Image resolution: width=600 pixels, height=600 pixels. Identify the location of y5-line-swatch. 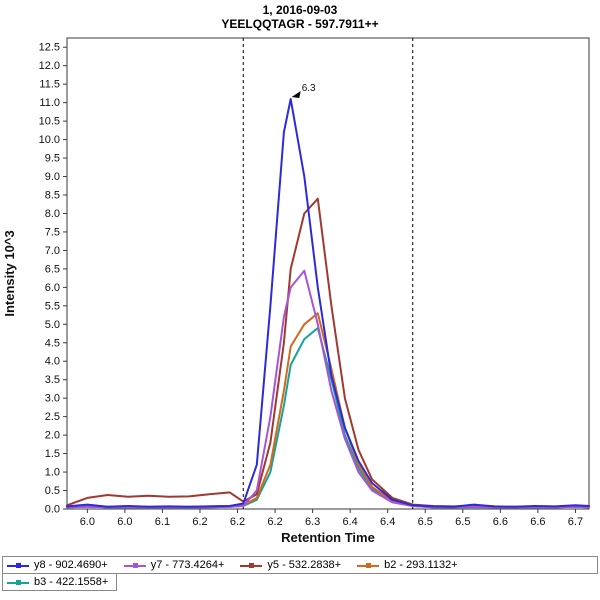
(251, 565).